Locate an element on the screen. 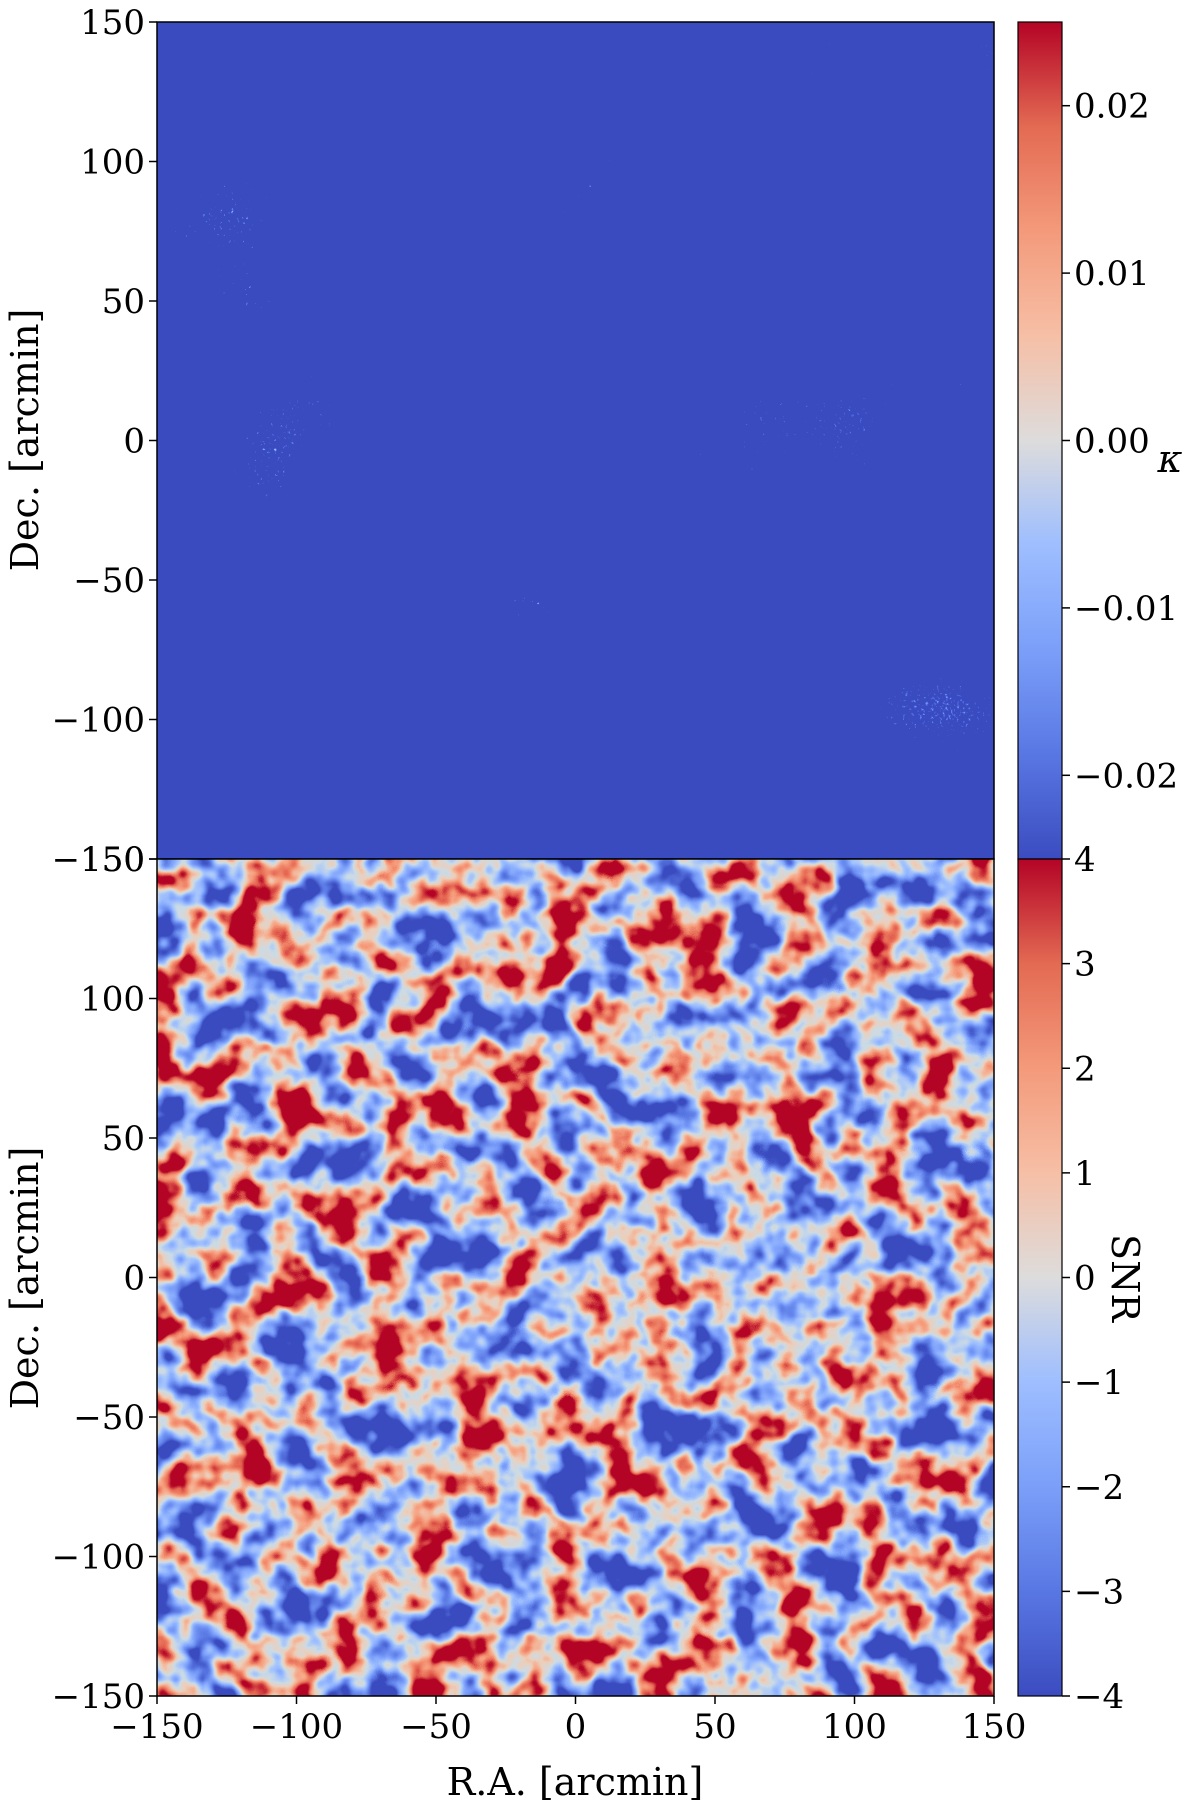  snr-colorbar-tick-label: −2 is located at coordinates (1099, 1488).